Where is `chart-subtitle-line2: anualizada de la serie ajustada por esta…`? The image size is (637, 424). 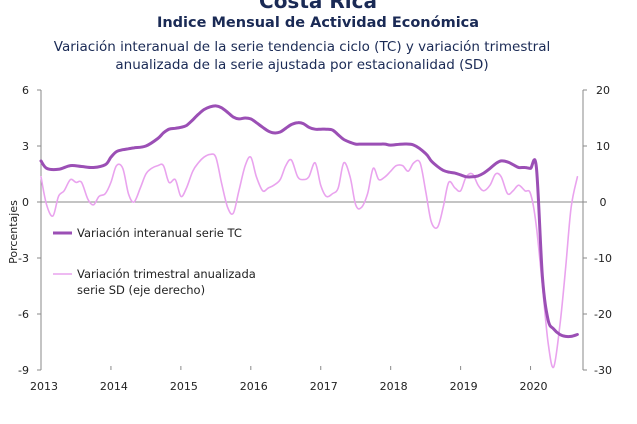 chart-subtitle-line2: anualizada de la serie ajustada por esta… is located at coordinates (301, 65).